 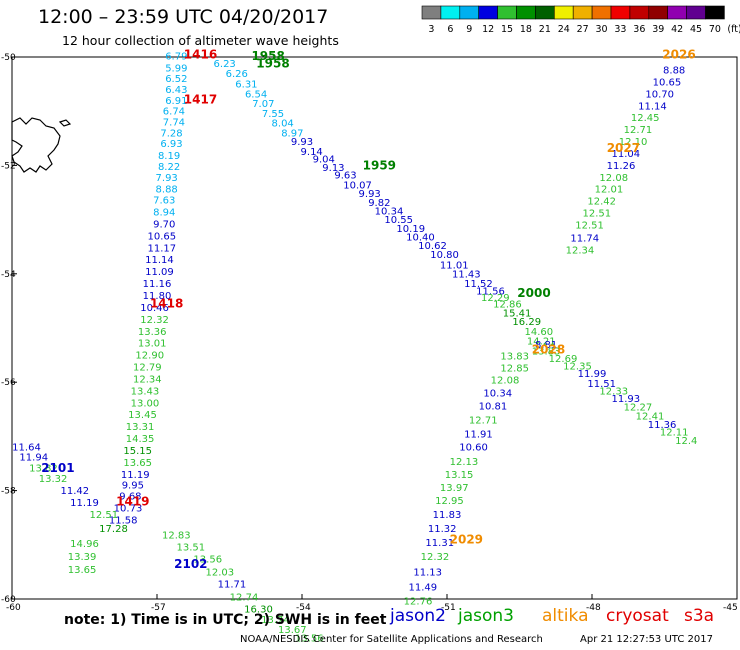 What do you see at coordinates (507, 29) in the screenshot?
I see `legend-label: 15` at bounding box center [507, 29].